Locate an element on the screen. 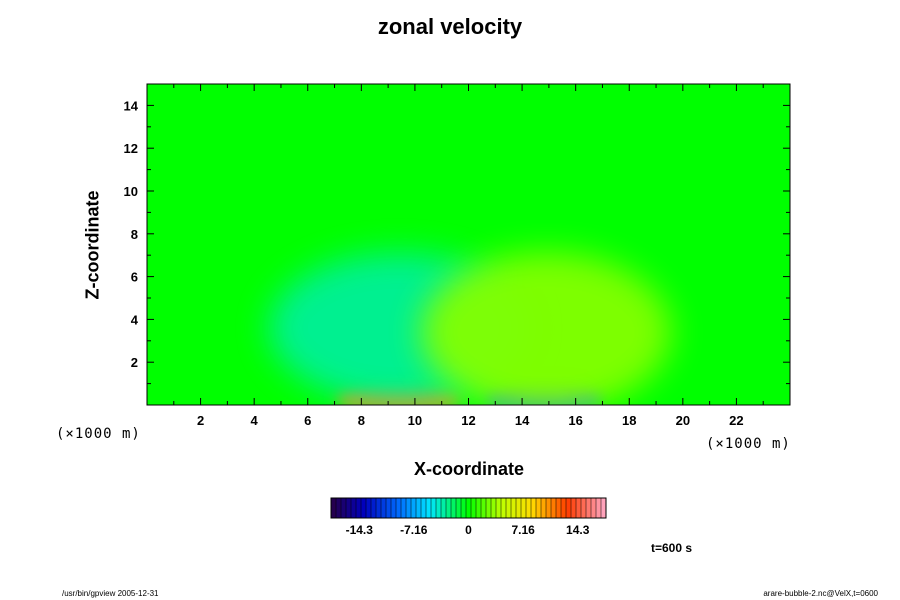 This screenshot has height=600, width=900. time-label: t=600 s is located at coordinates (672, 548).